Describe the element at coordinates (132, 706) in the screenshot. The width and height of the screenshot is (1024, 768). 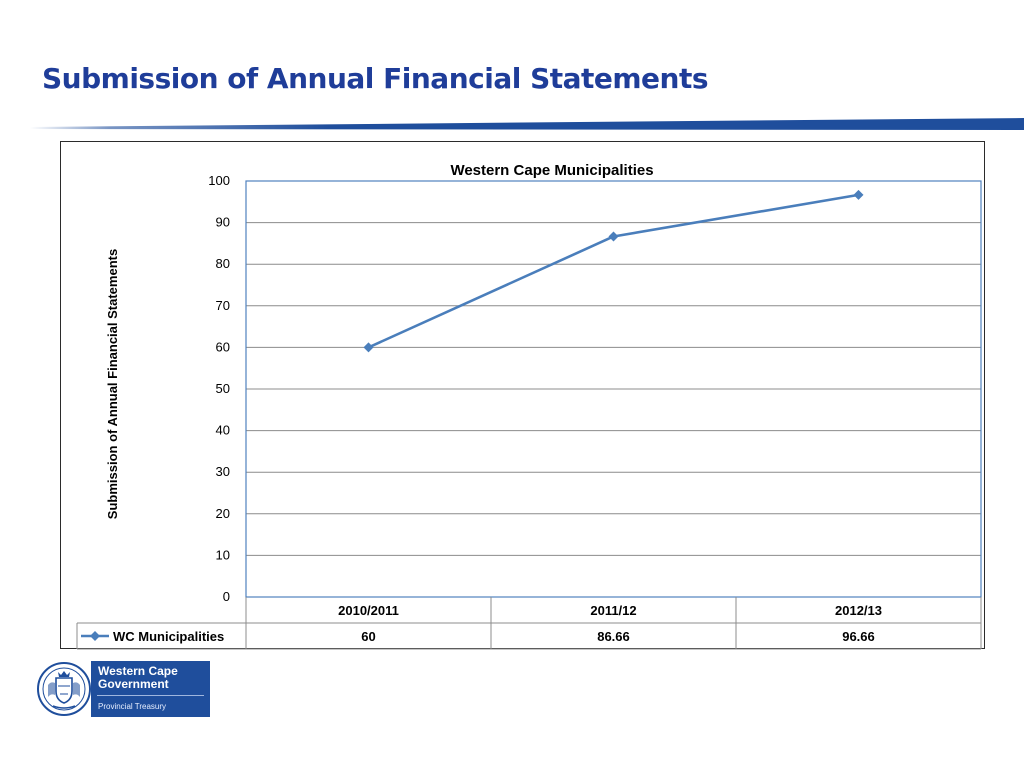
I see `logo-department: Provincial Treasury` at that location.